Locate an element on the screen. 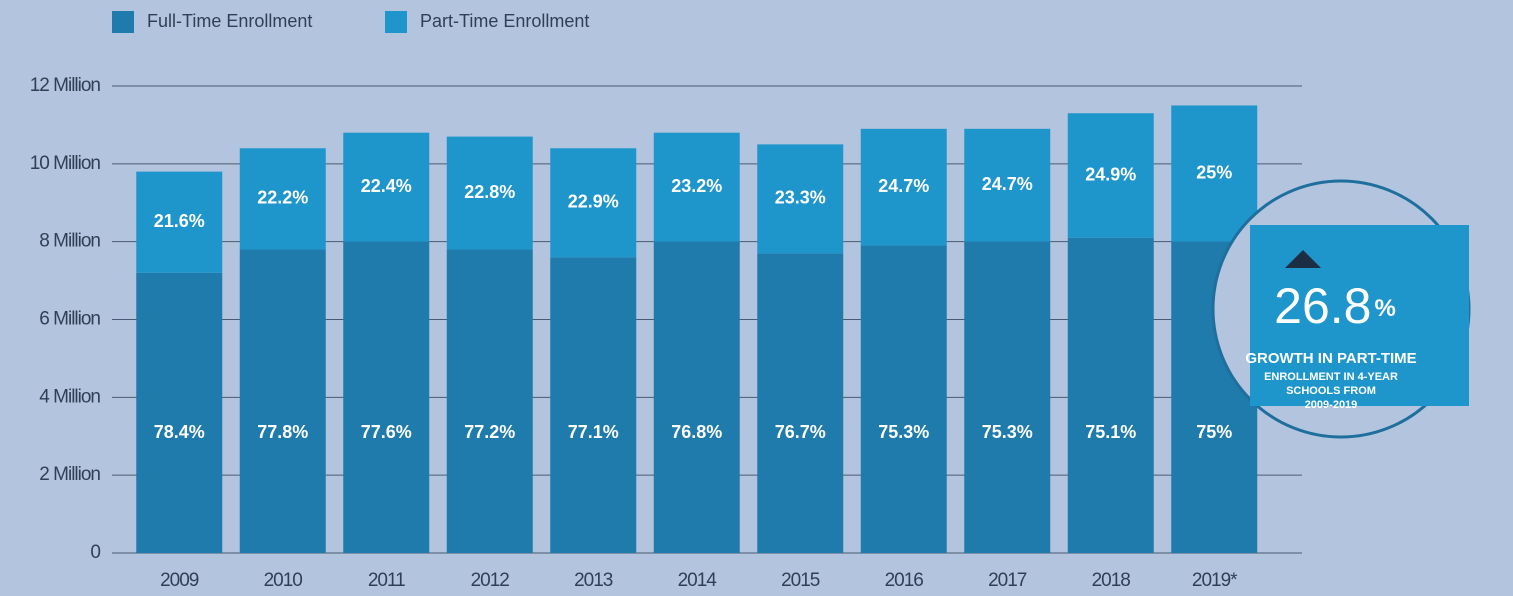 This screenshot has width=1513, height=596. data-label: 77.6% is located at coordinates (386, 432).